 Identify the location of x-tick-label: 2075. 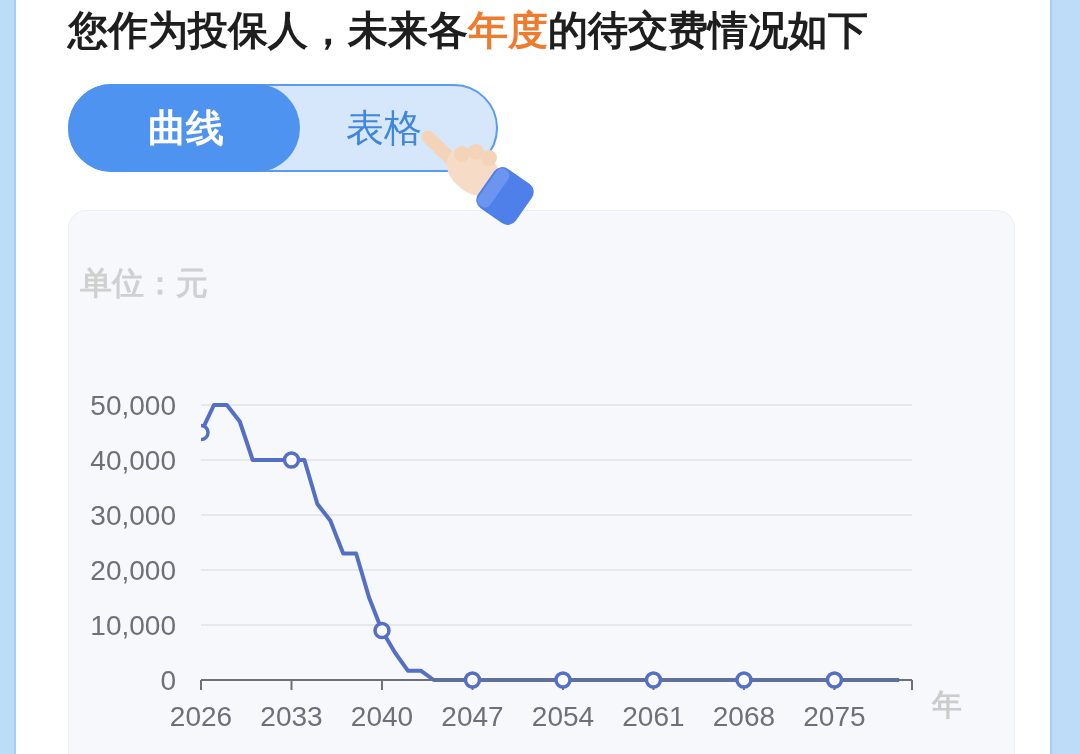
(834, 716).